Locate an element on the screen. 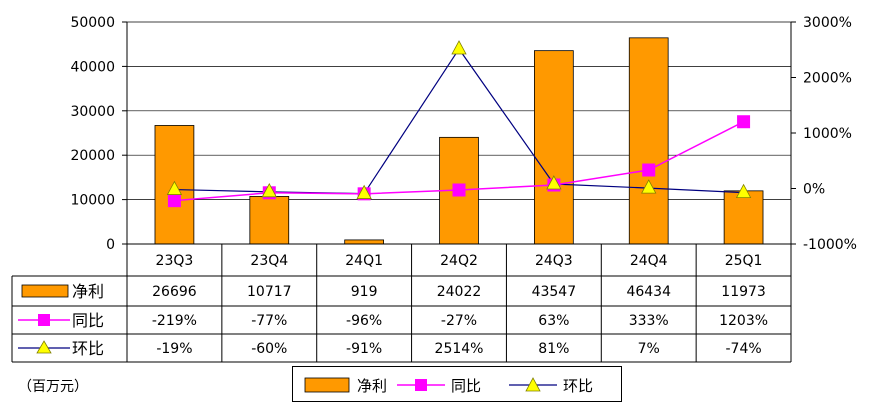 This screenshot has height=412, width=886. table-cell: -19% is located at coordinates (174, 349).